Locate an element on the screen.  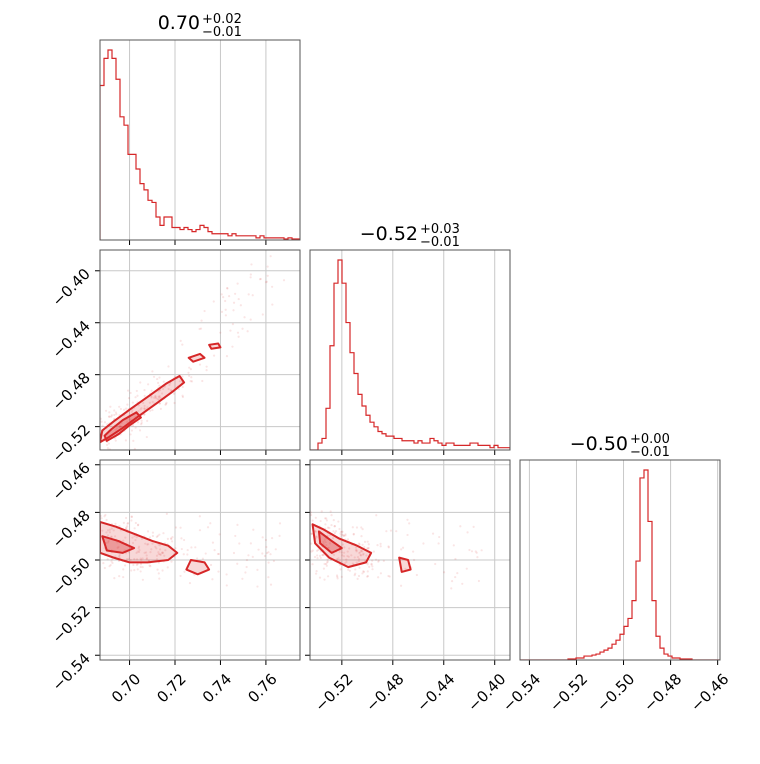
axes-frame is located at coordinates (410, 560).